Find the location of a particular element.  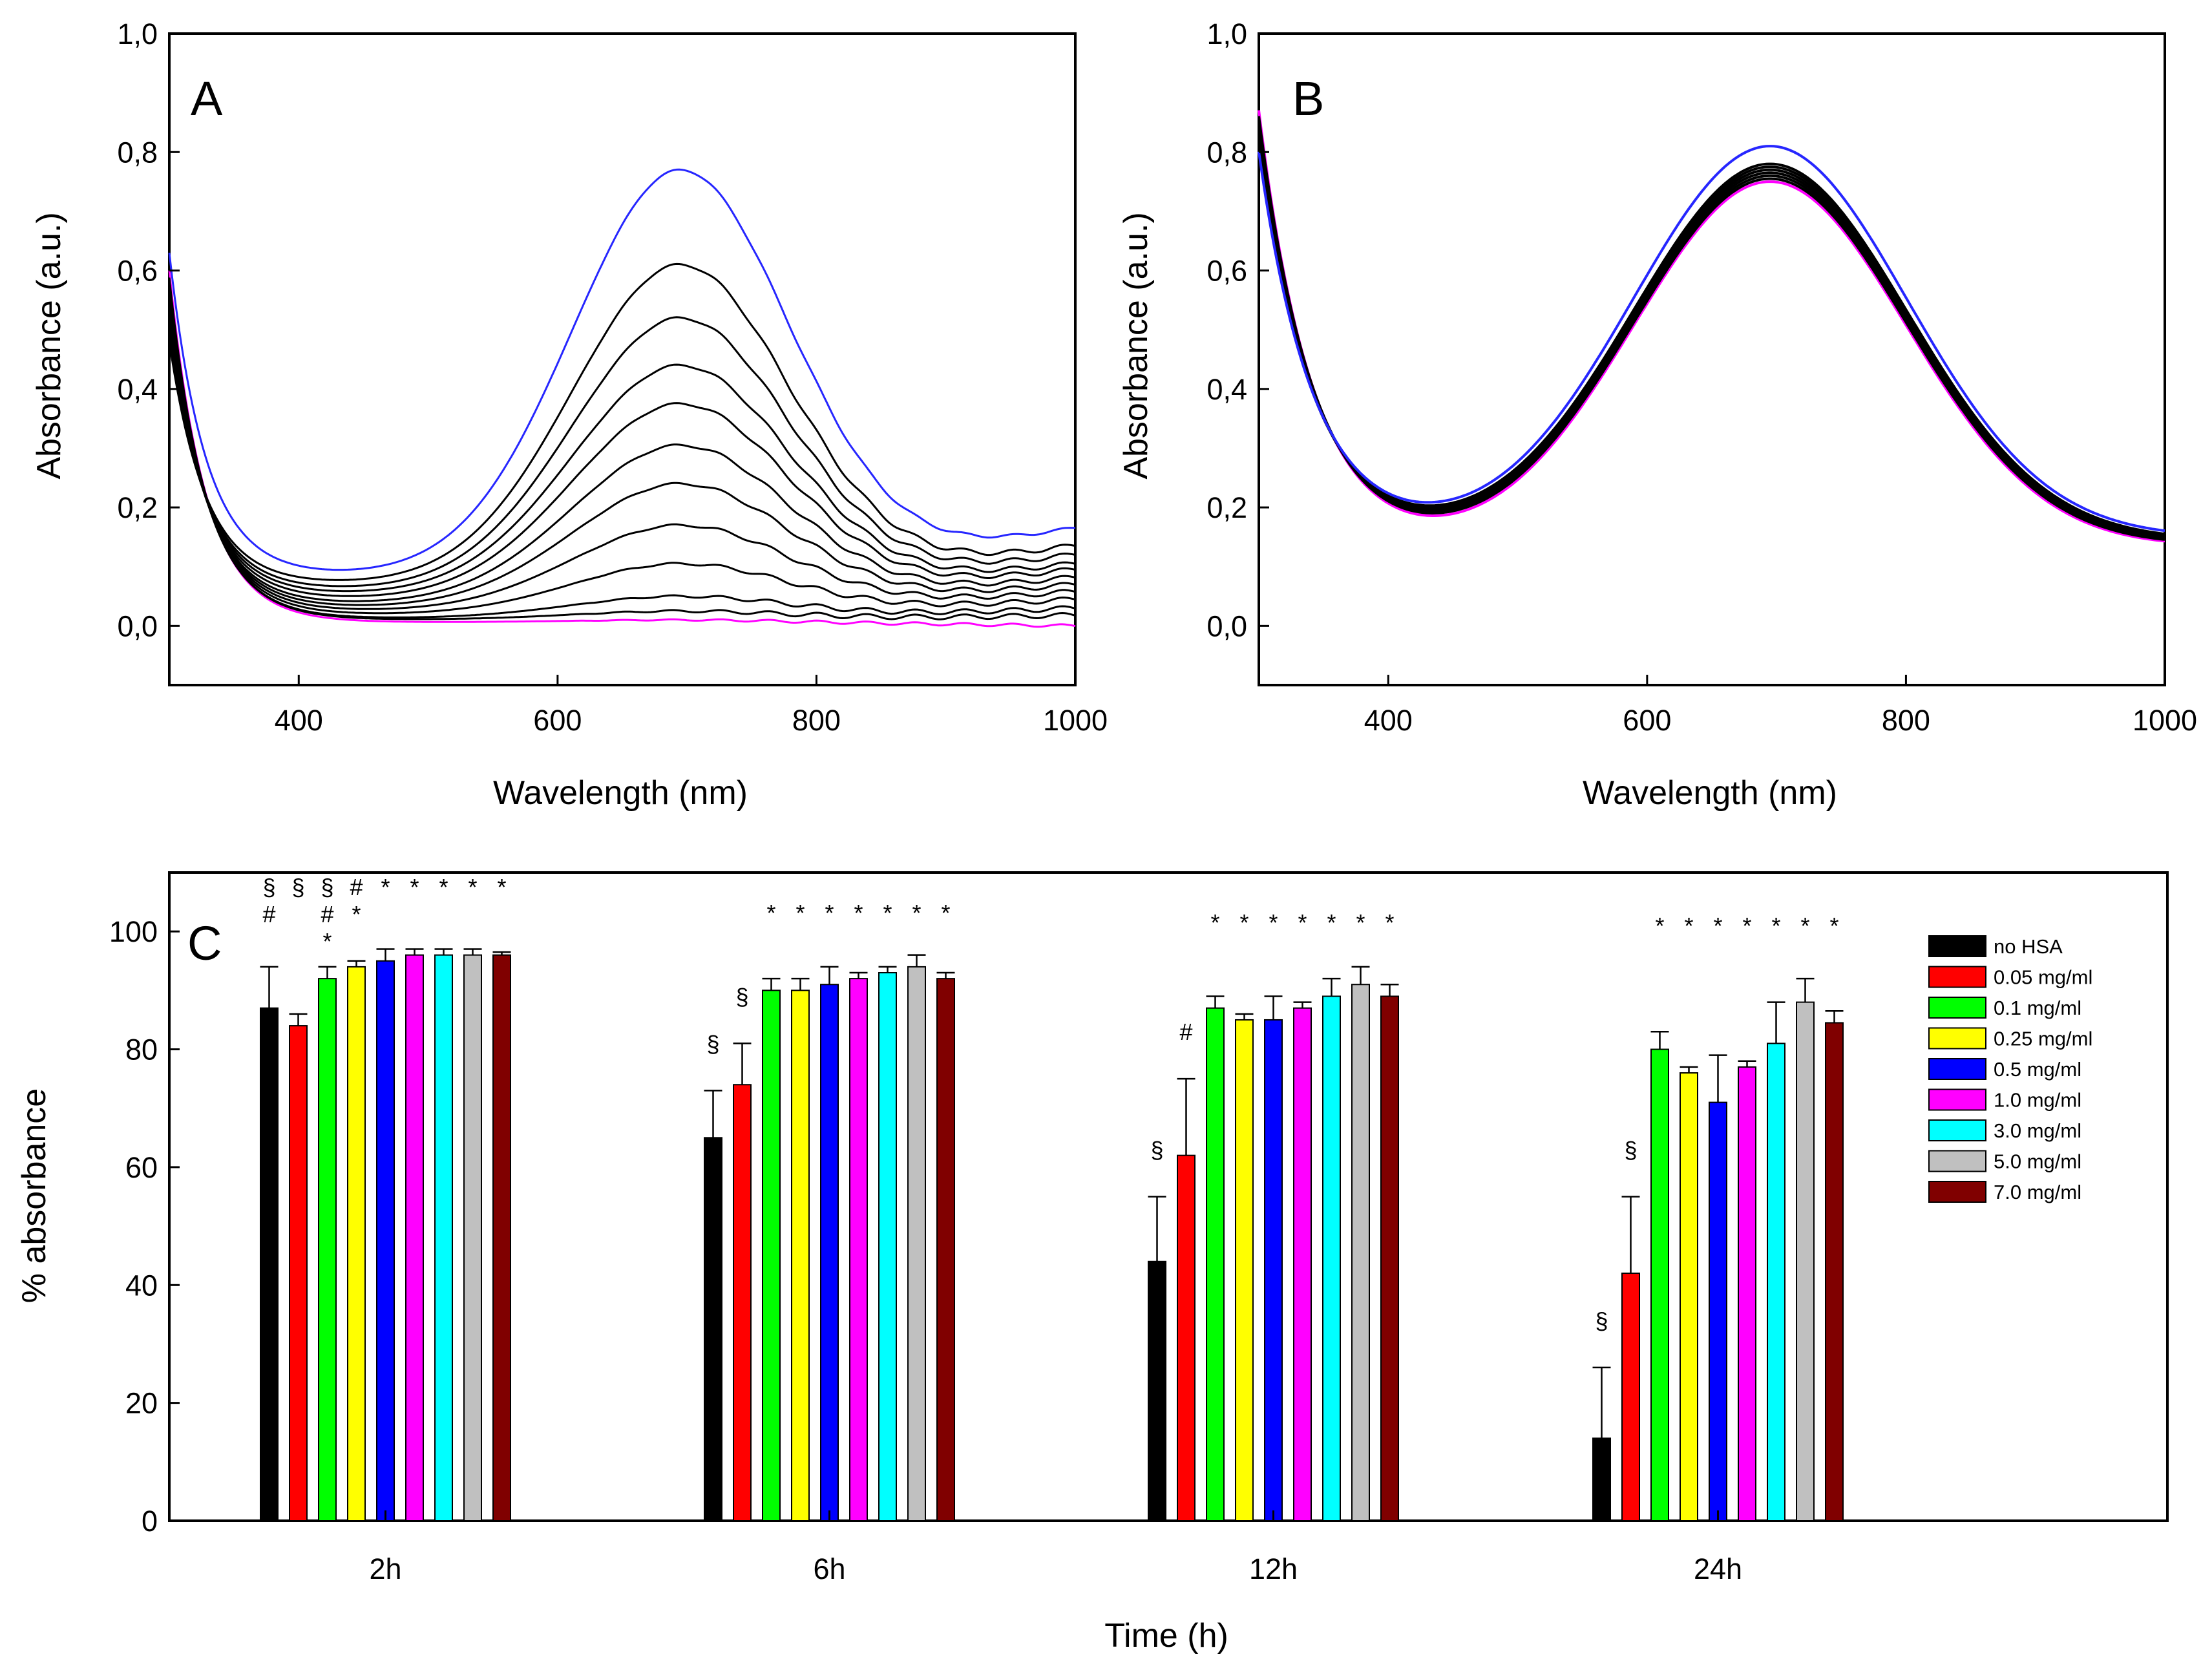

panel-a-curve-final is located at coordinates (622, 449).